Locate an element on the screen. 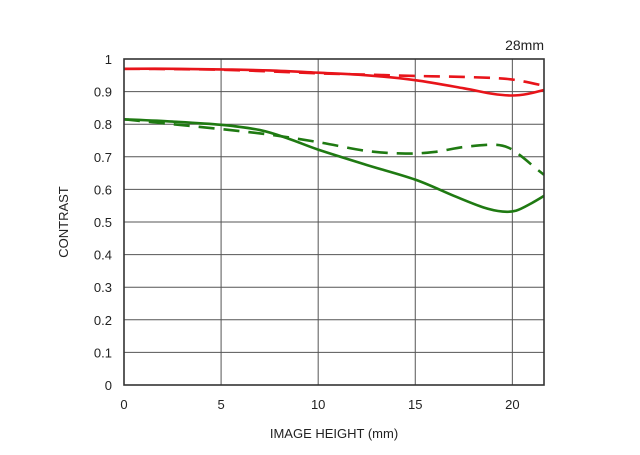 This screenshot has width=640, height=455. x-tick-labels: 0 5 10 15 20 is located at coordinates (319, 404).